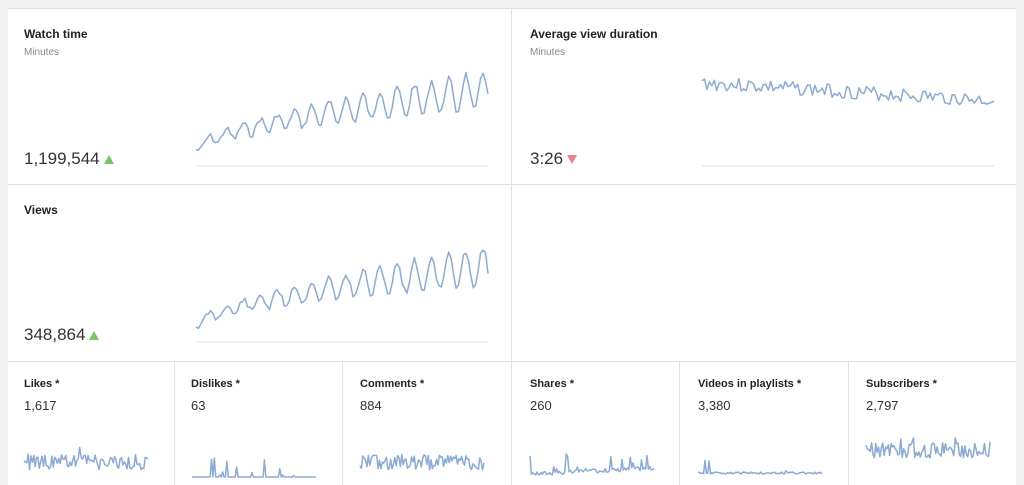 Image resolution: width=1024 pixels, height=485 pixels. I want to click on metric-value: 2,797, so click(882, 405).